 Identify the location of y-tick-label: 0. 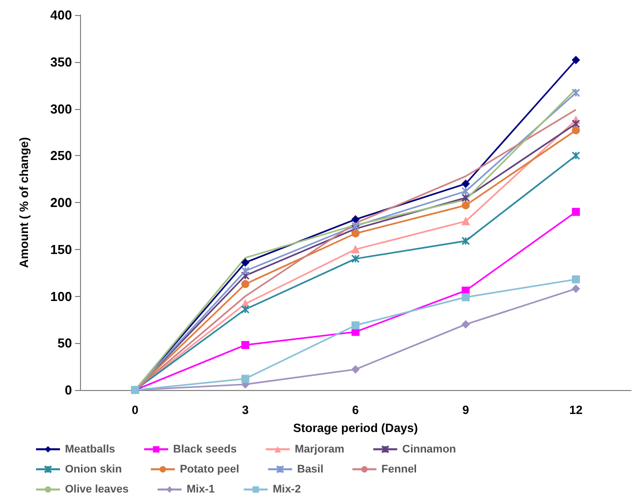
(68, 390).